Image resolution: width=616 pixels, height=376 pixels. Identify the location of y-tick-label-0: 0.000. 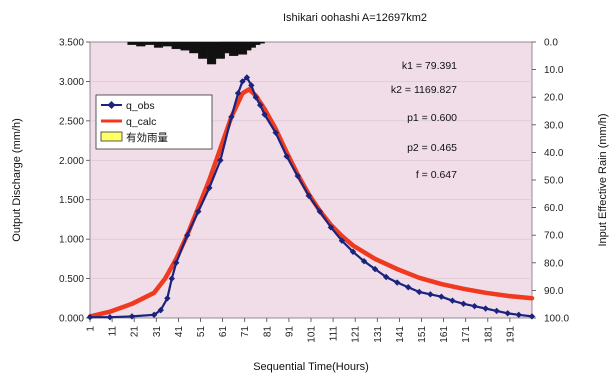
(71, 319).